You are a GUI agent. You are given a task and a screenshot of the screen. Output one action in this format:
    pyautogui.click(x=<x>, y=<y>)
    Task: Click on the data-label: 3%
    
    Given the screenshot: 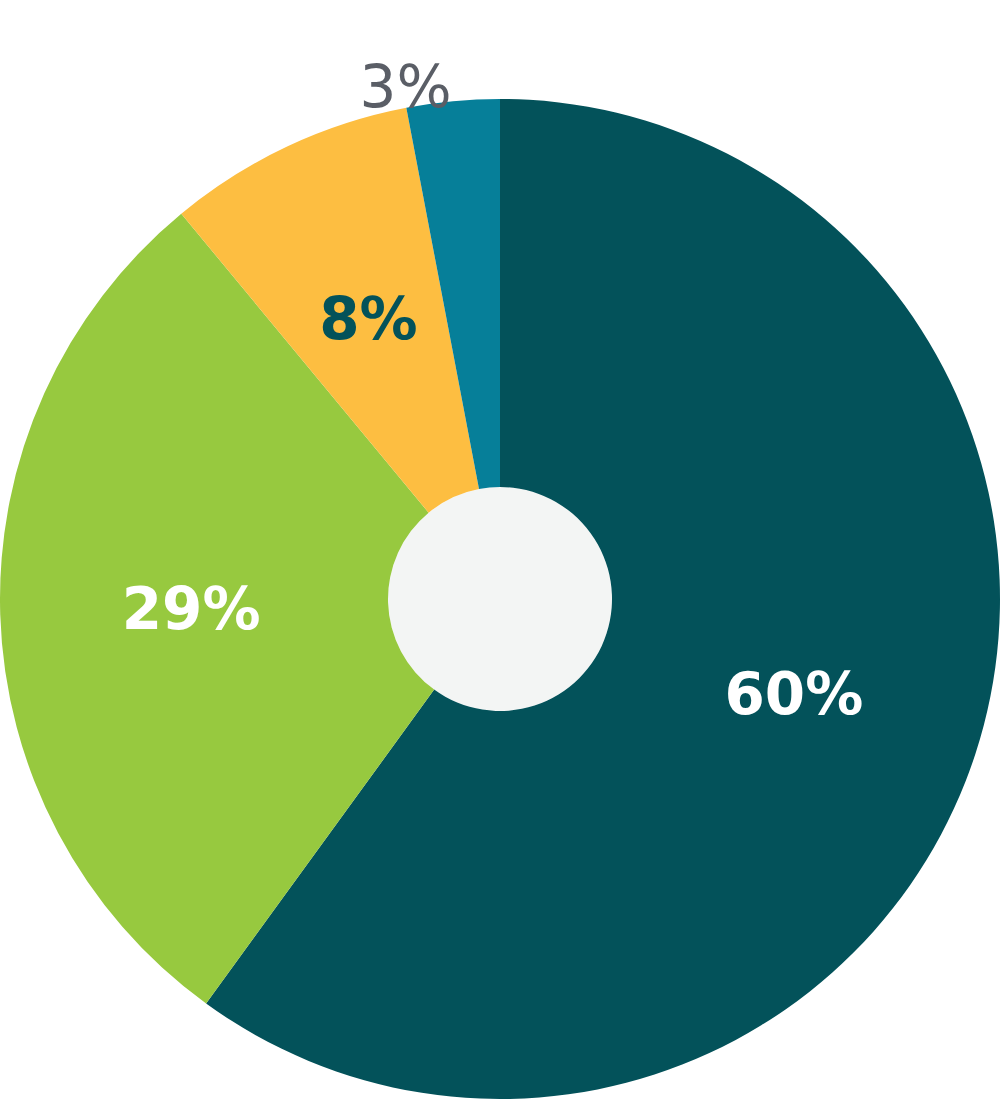 What is the action you would take?
    pyautogui.click(x=405, y=87)
    